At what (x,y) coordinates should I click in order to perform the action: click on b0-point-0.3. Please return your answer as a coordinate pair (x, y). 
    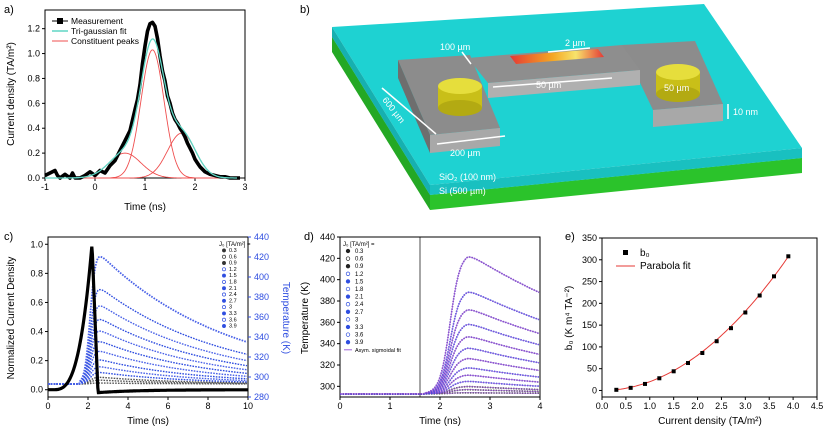
    Looking at the image, I should click on (616, 389).